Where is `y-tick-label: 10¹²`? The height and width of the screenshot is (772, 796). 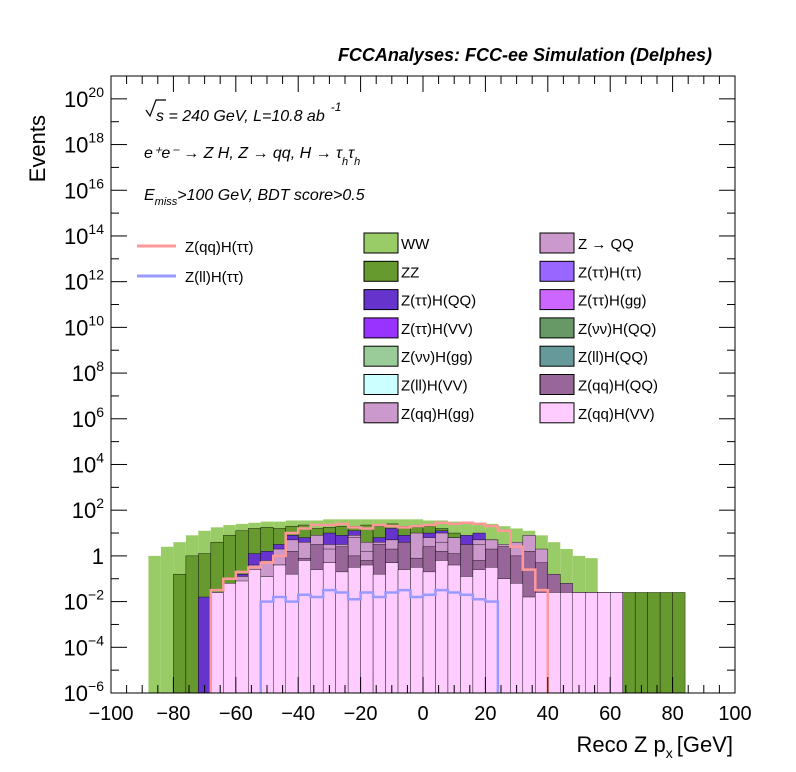 y-tick-label: 10¹² is located at coordinates (84, 281).